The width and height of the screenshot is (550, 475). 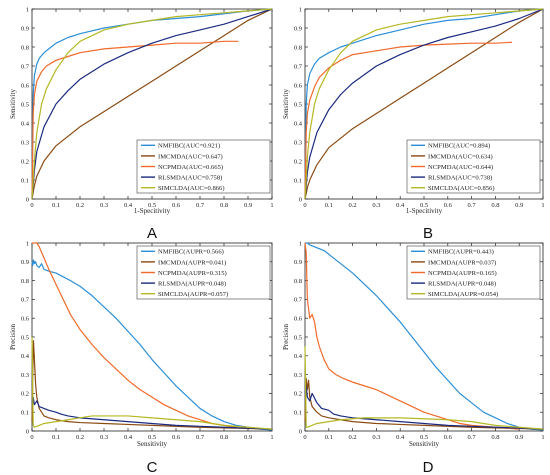 What do you see at coordinates (189, 146) in the screenshot?
I see `legend-label: NMFIBC(AUC=0.921)` at bounding box center [189, 146].